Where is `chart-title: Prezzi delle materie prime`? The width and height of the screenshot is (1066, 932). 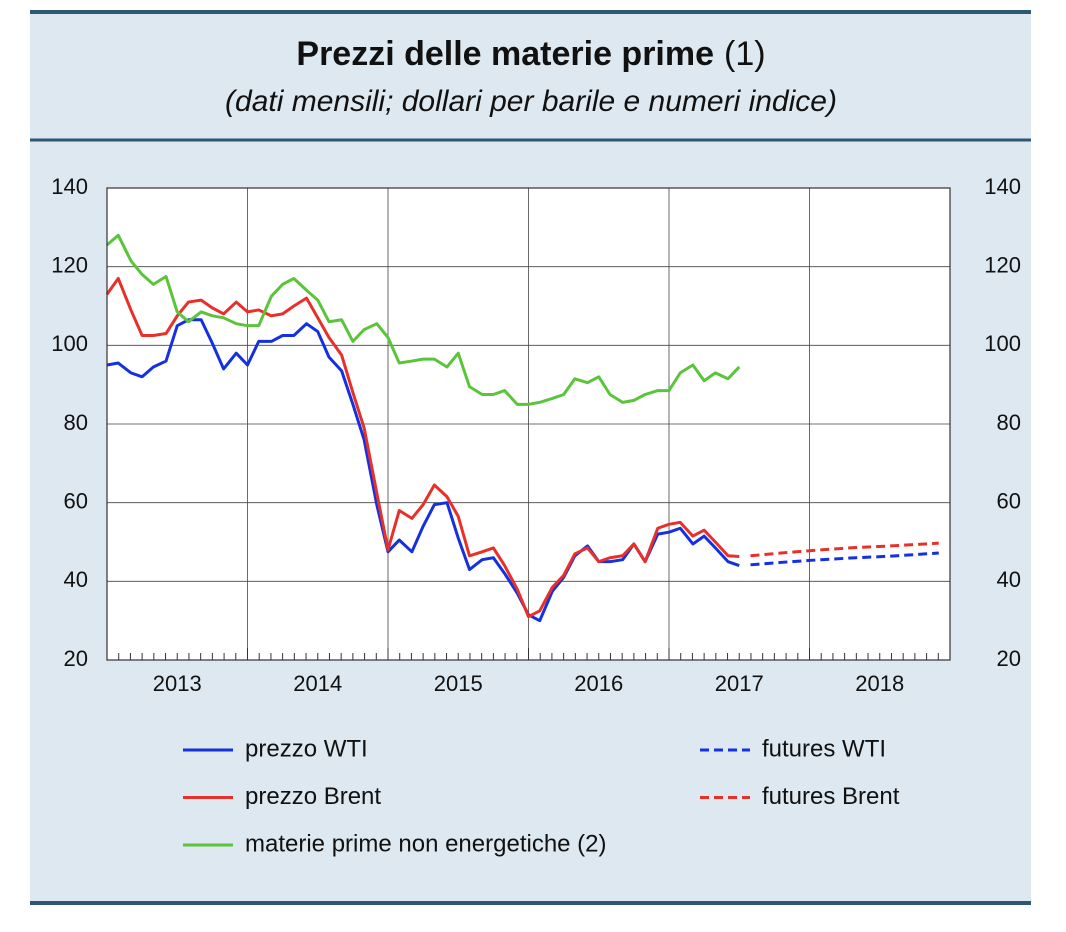 chart-title: Prezzi delle materie prime is located at coordinates (505, 54).